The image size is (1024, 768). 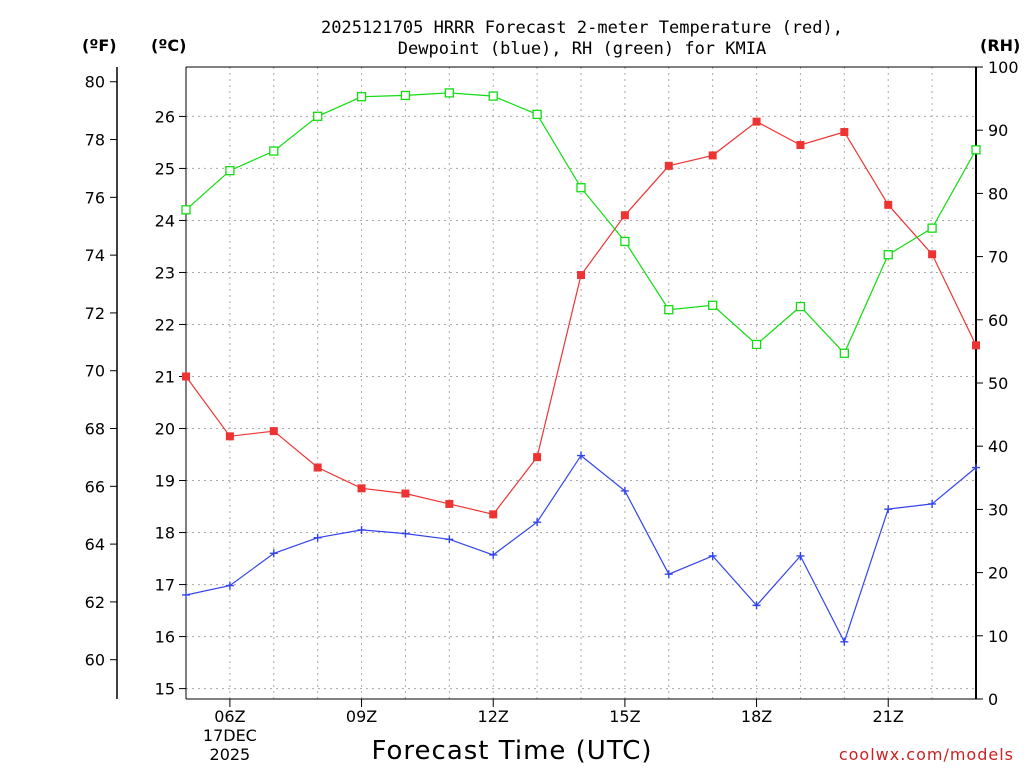 I want to click on celsius-unit-label: (ºC), so click(x=168, y=45).